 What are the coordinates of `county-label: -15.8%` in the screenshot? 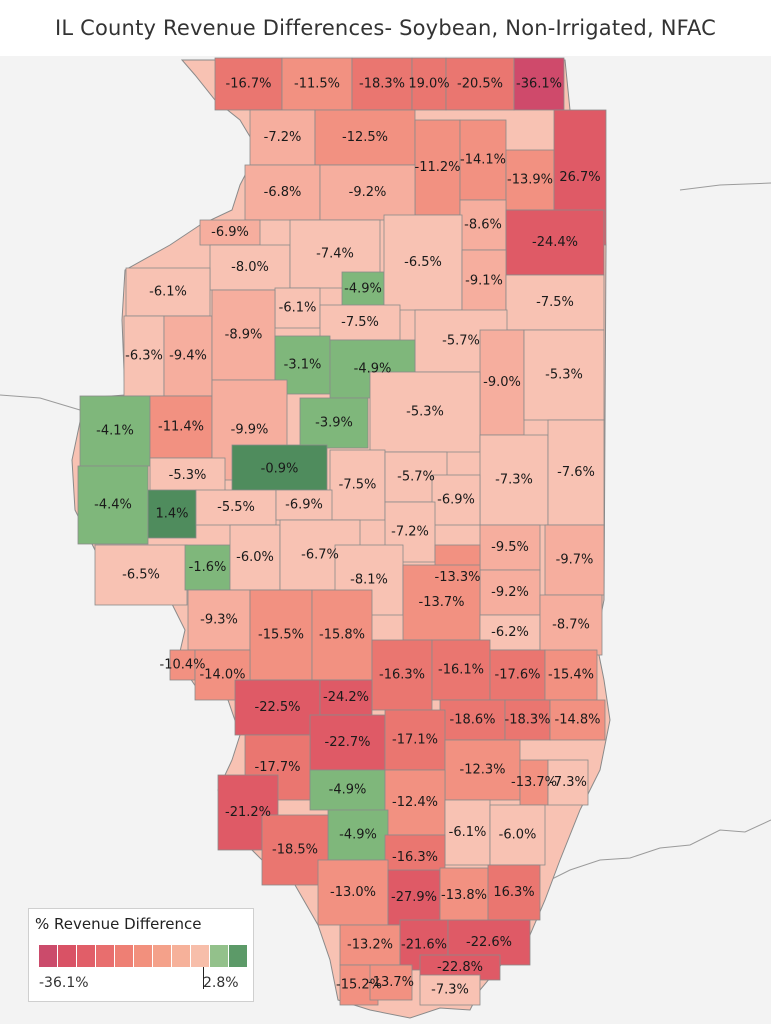 It's located at (342, 635).